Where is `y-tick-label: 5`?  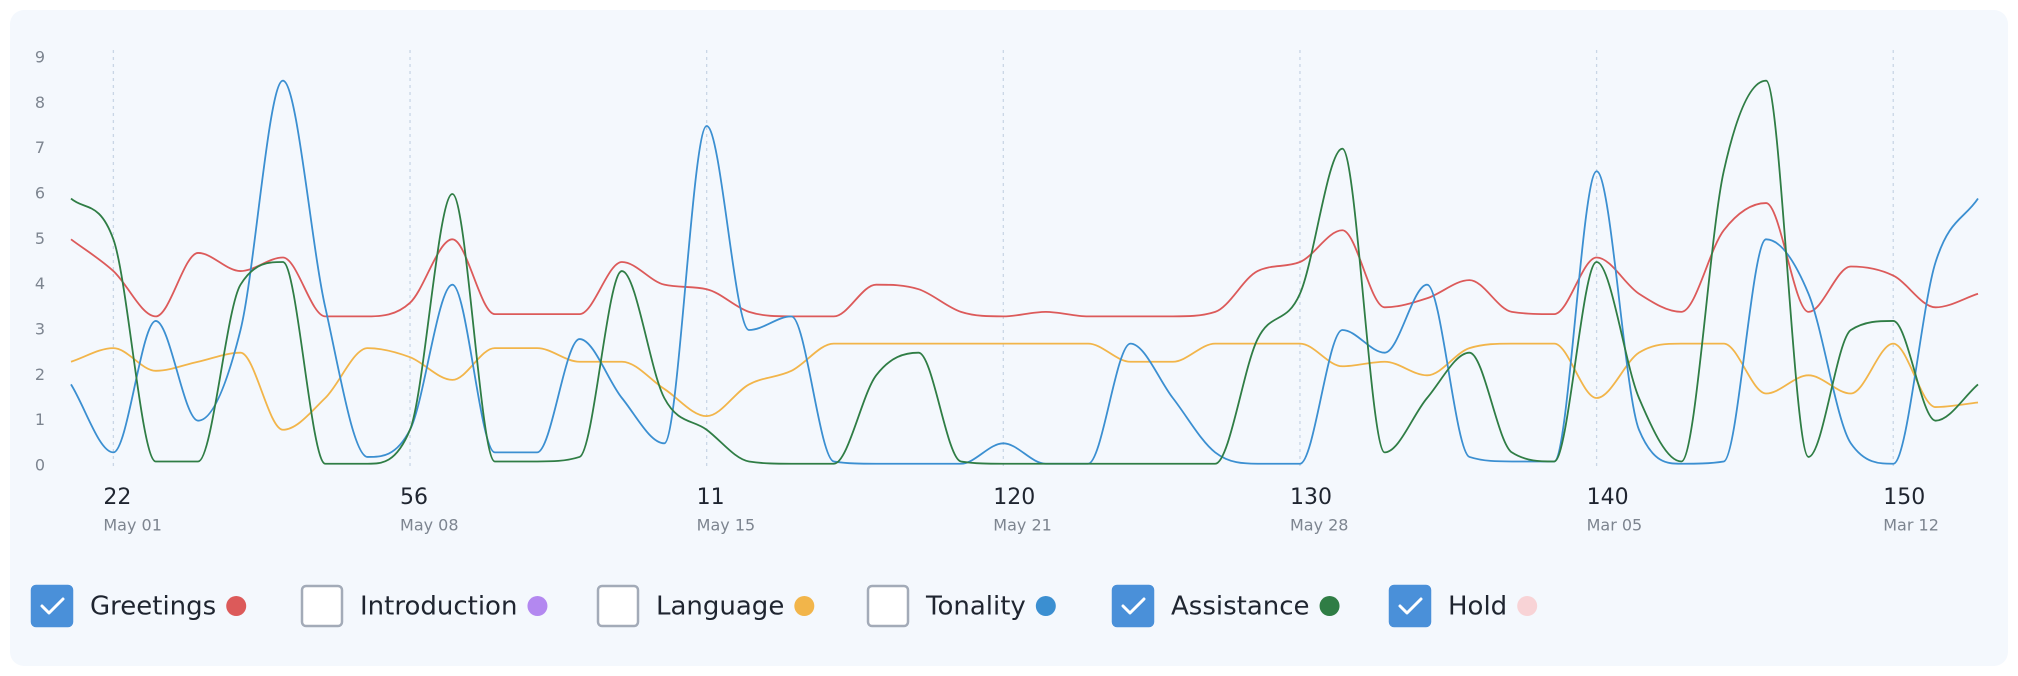
y-tick-label: 5 is located at coordinates (40, 238).